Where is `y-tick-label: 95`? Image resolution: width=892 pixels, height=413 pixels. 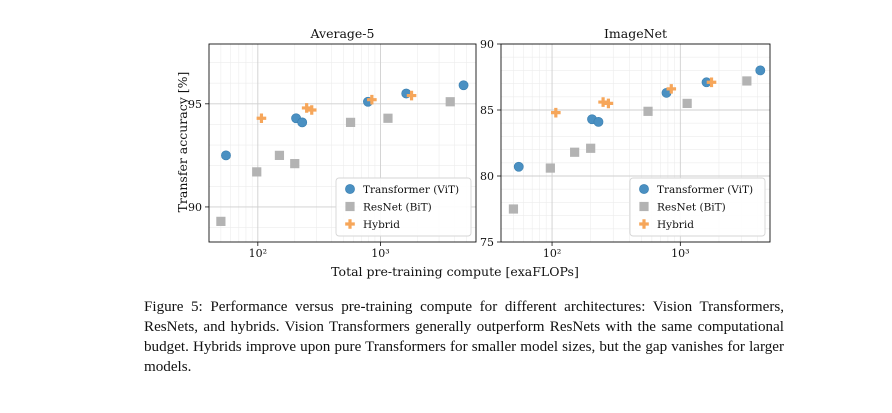 y-tick-label: 95 is located at coordinates (195, 104).